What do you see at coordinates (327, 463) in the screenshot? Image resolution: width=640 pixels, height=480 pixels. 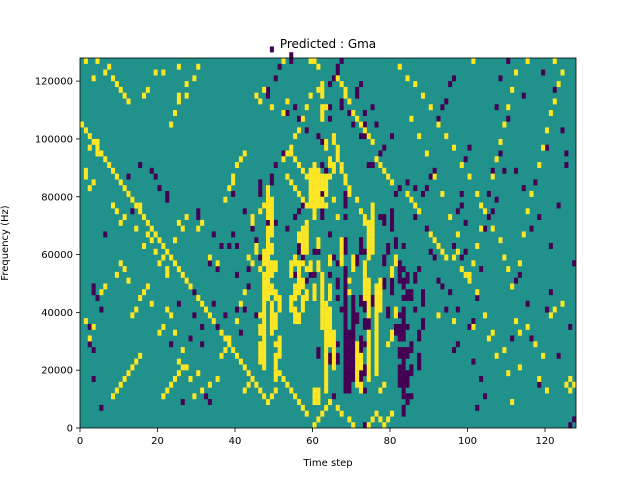 I see `x-axis-label: Time step` at bounding box center [327, 463].